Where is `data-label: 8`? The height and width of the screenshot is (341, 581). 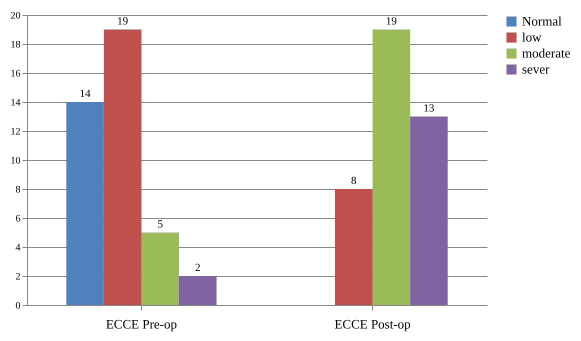 data-label: 8 is located at coordinates (354, 181).